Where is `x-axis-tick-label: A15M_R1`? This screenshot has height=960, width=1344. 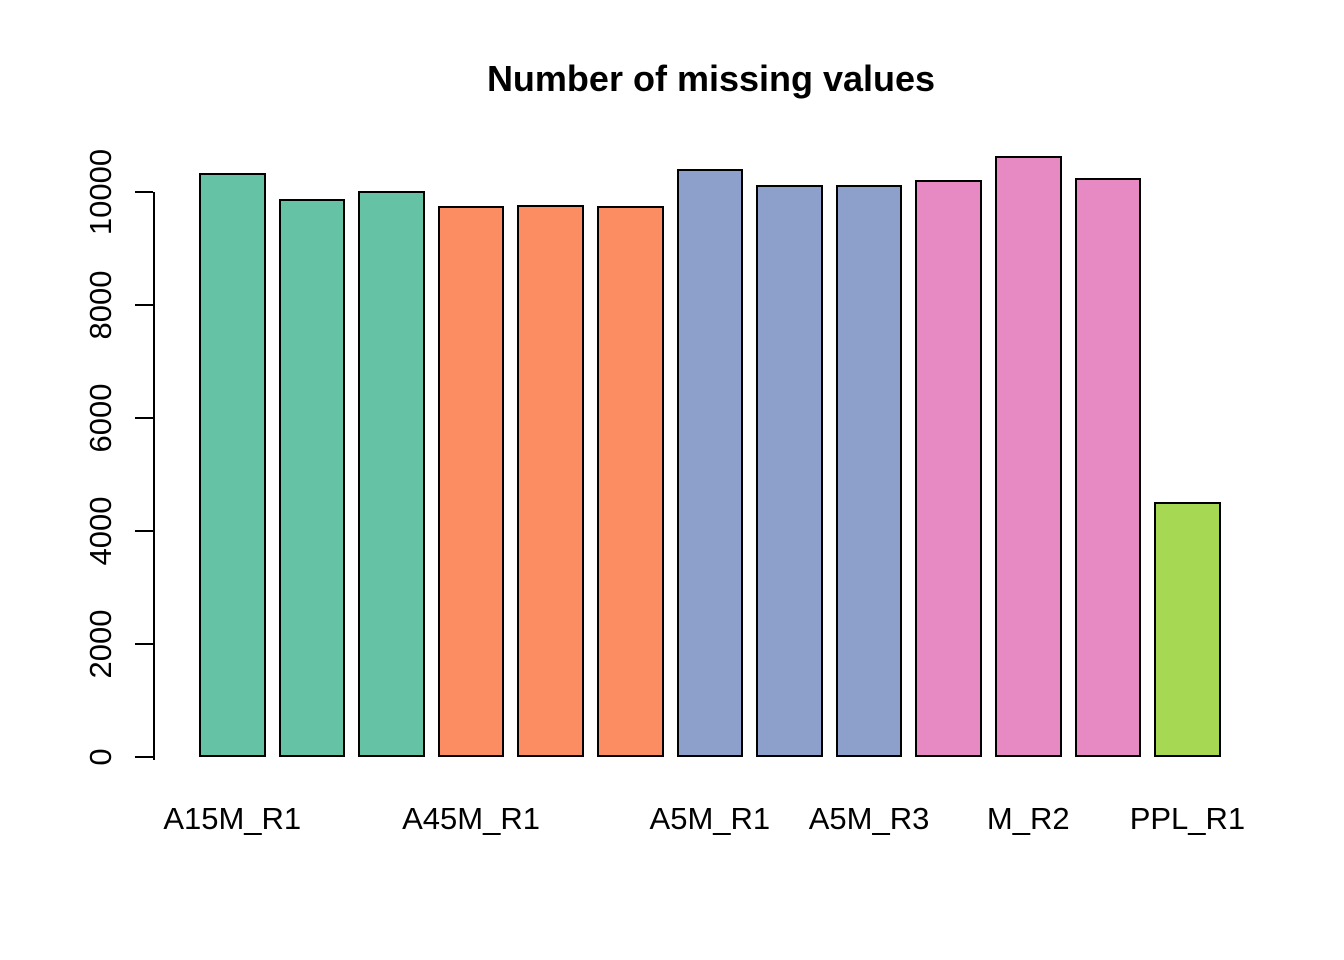 x-axis-tick-label: A15M_R1 is located at coordinates (232, 818).